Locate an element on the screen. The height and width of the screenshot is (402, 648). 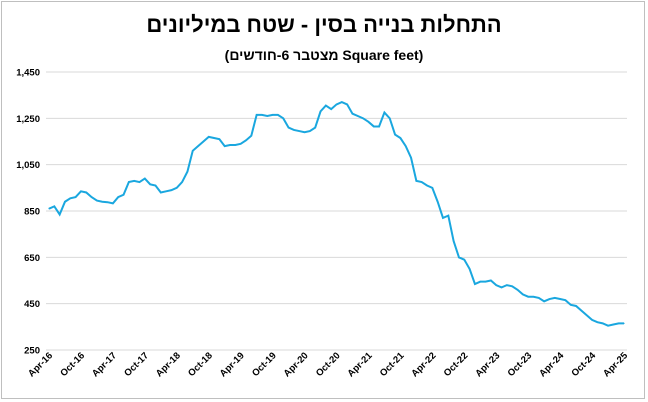
x-tick-label: Oct-17 is located at coordinates (136, 364).